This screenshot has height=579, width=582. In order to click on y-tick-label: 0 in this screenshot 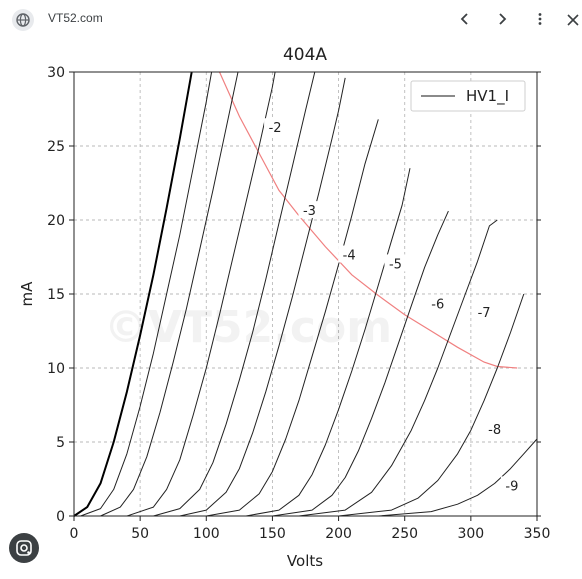, I will do `click(60, 517)`.